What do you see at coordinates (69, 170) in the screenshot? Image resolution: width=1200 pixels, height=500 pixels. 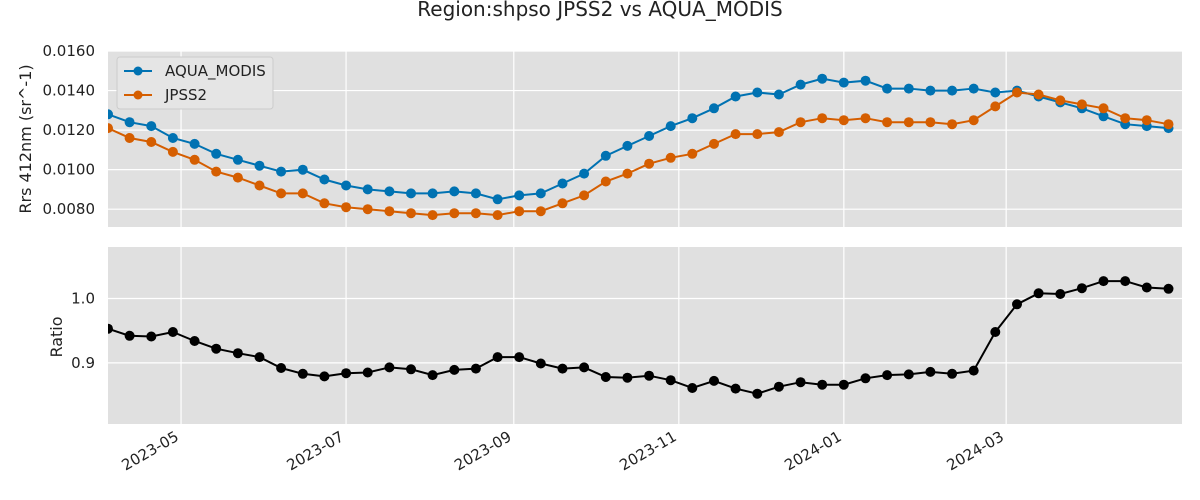 I see `top-y-tick-label: 0.0100` at bounding box center [69, 170].